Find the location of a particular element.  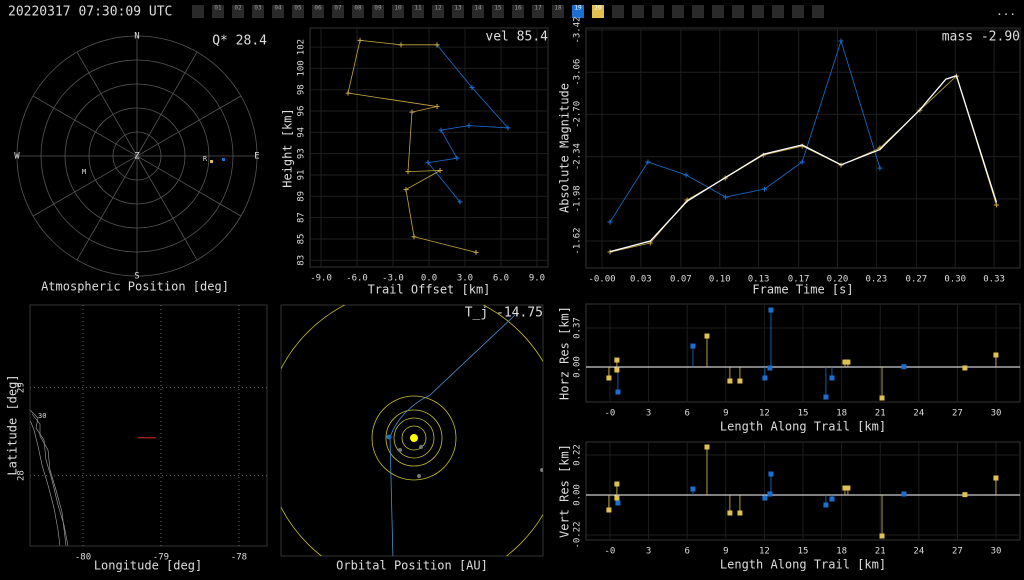

y-tick-label: -3.06 is located at coordinates (578, 72).